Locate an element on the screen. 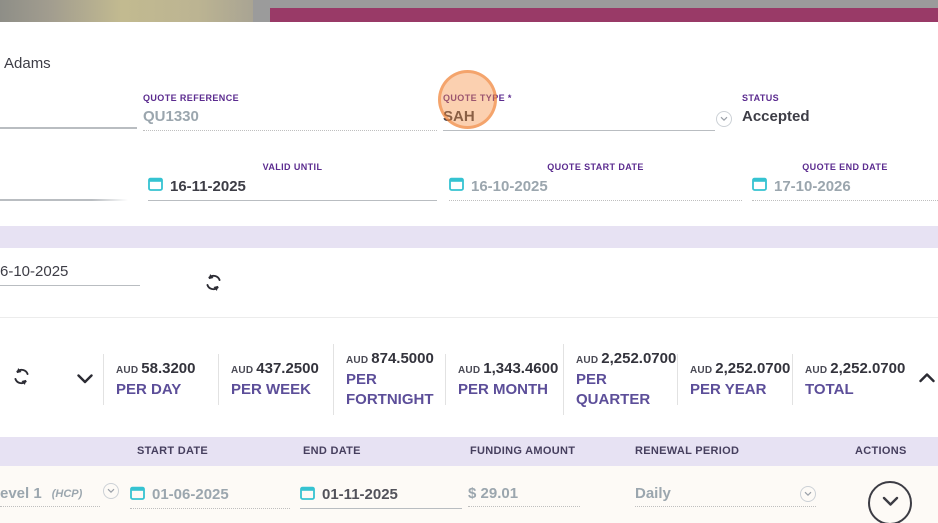 Image resolution: width=938 pixels, height=523 pixels. row-renewal-period-value: Daily is located at coordinates (653, 493).